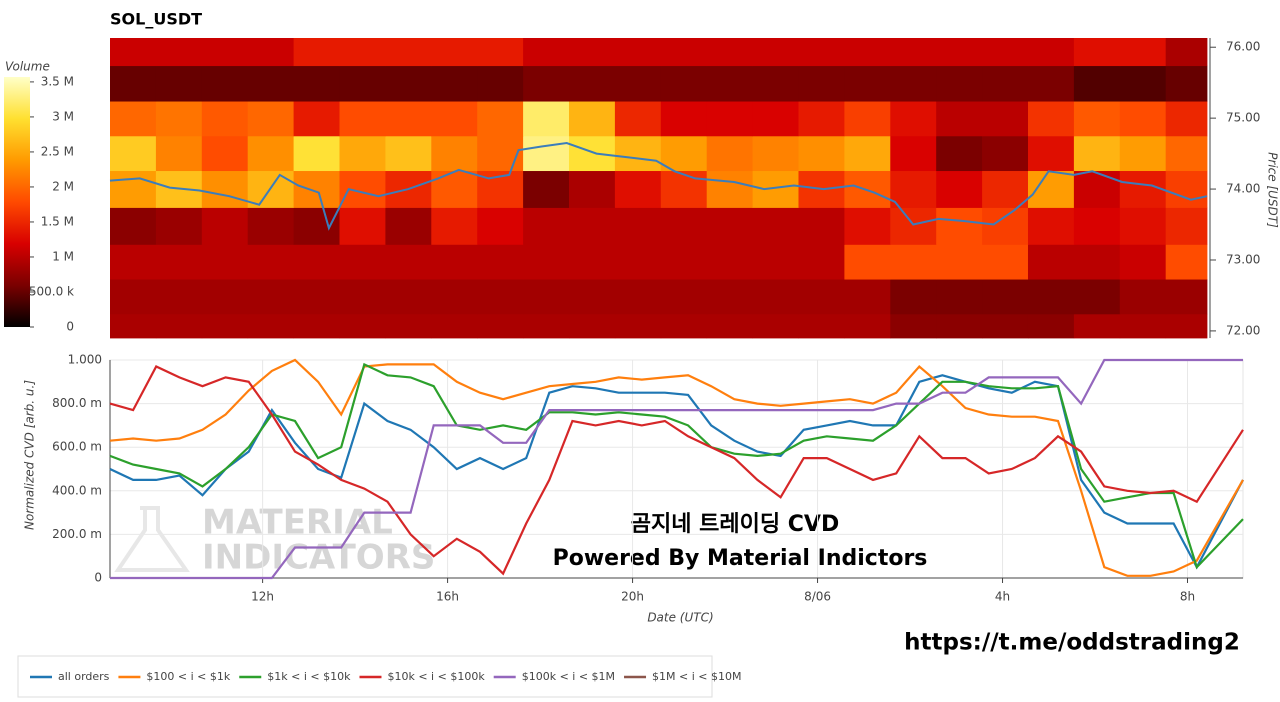 The image size is (1280, 702). Describe the element at coordinates (1243, 47) in the screenshot. I see `y-tick-label: 76.00` at that location.